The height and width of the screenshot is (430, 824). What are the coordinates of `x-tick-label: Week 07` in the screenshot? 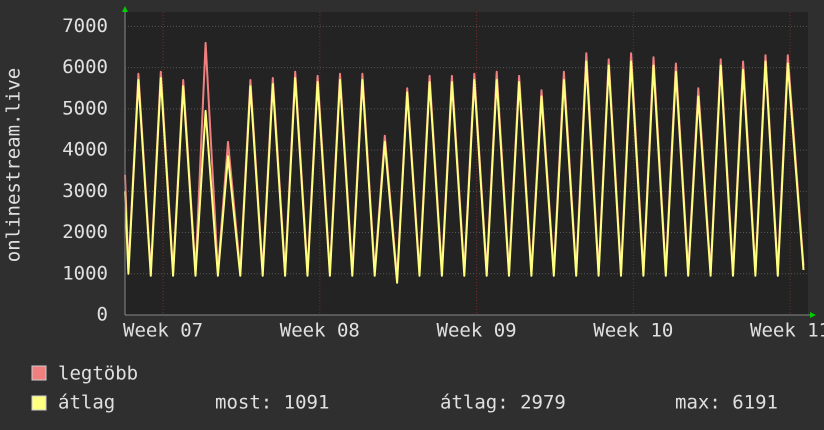 It's located at (163, 331).